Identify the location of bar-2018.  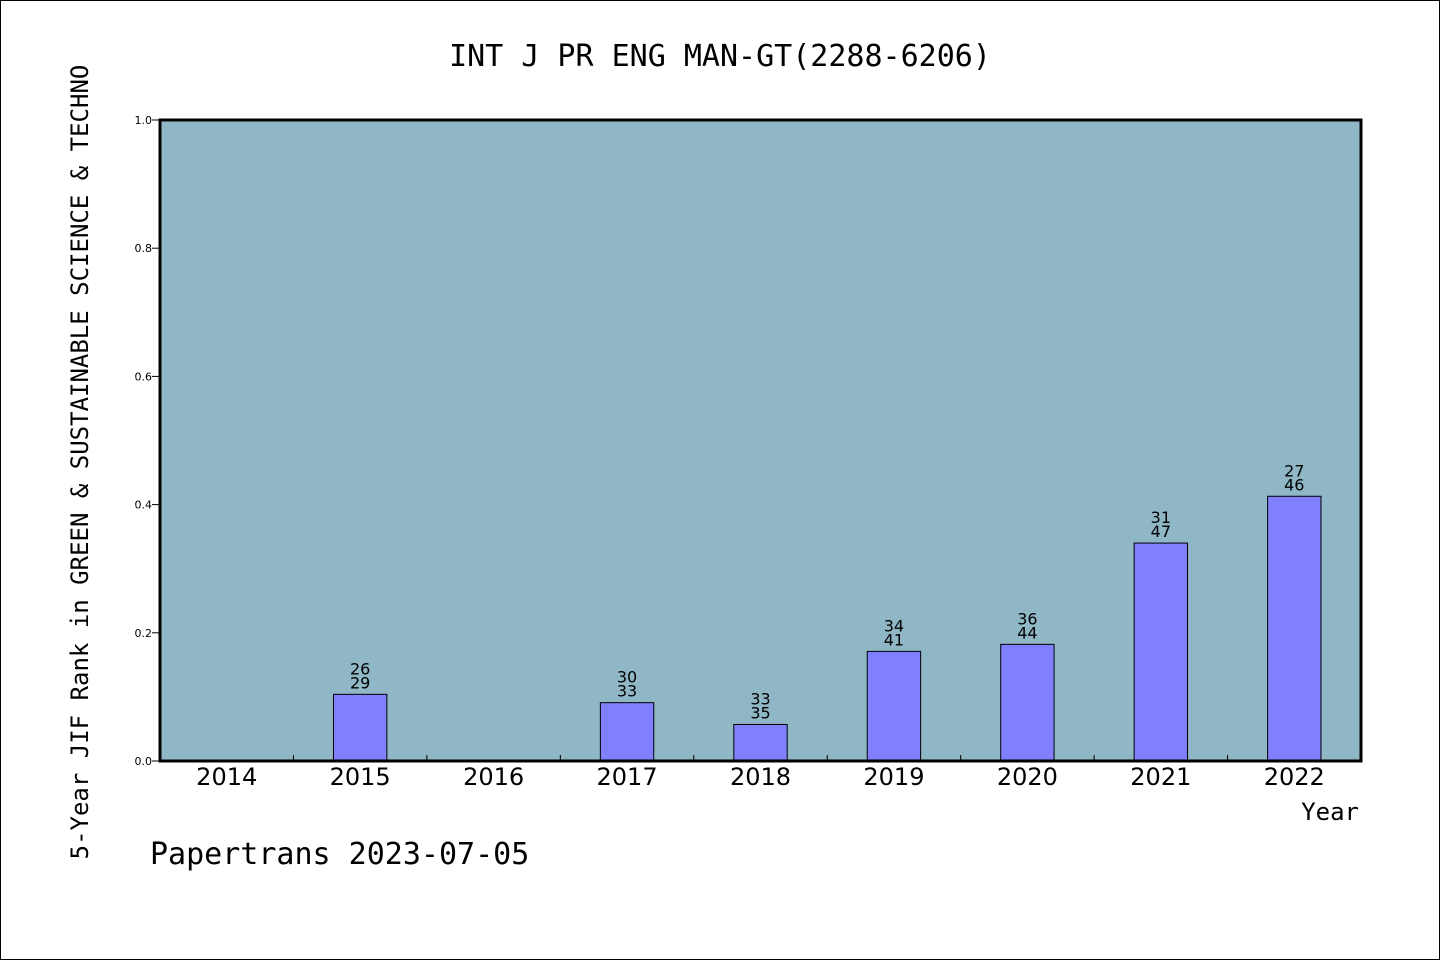
(760, 742).